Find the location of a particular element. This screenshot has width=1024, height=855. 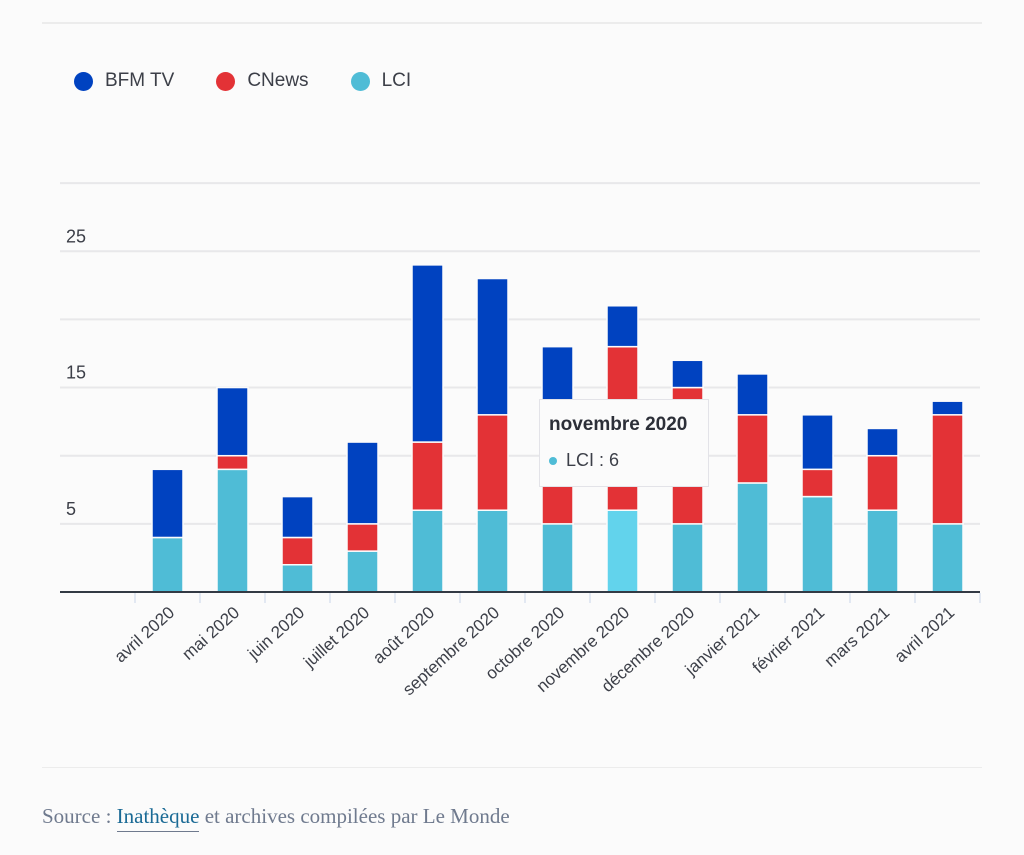

legend-item-lci: LCI is located at coordinates (381, 81).